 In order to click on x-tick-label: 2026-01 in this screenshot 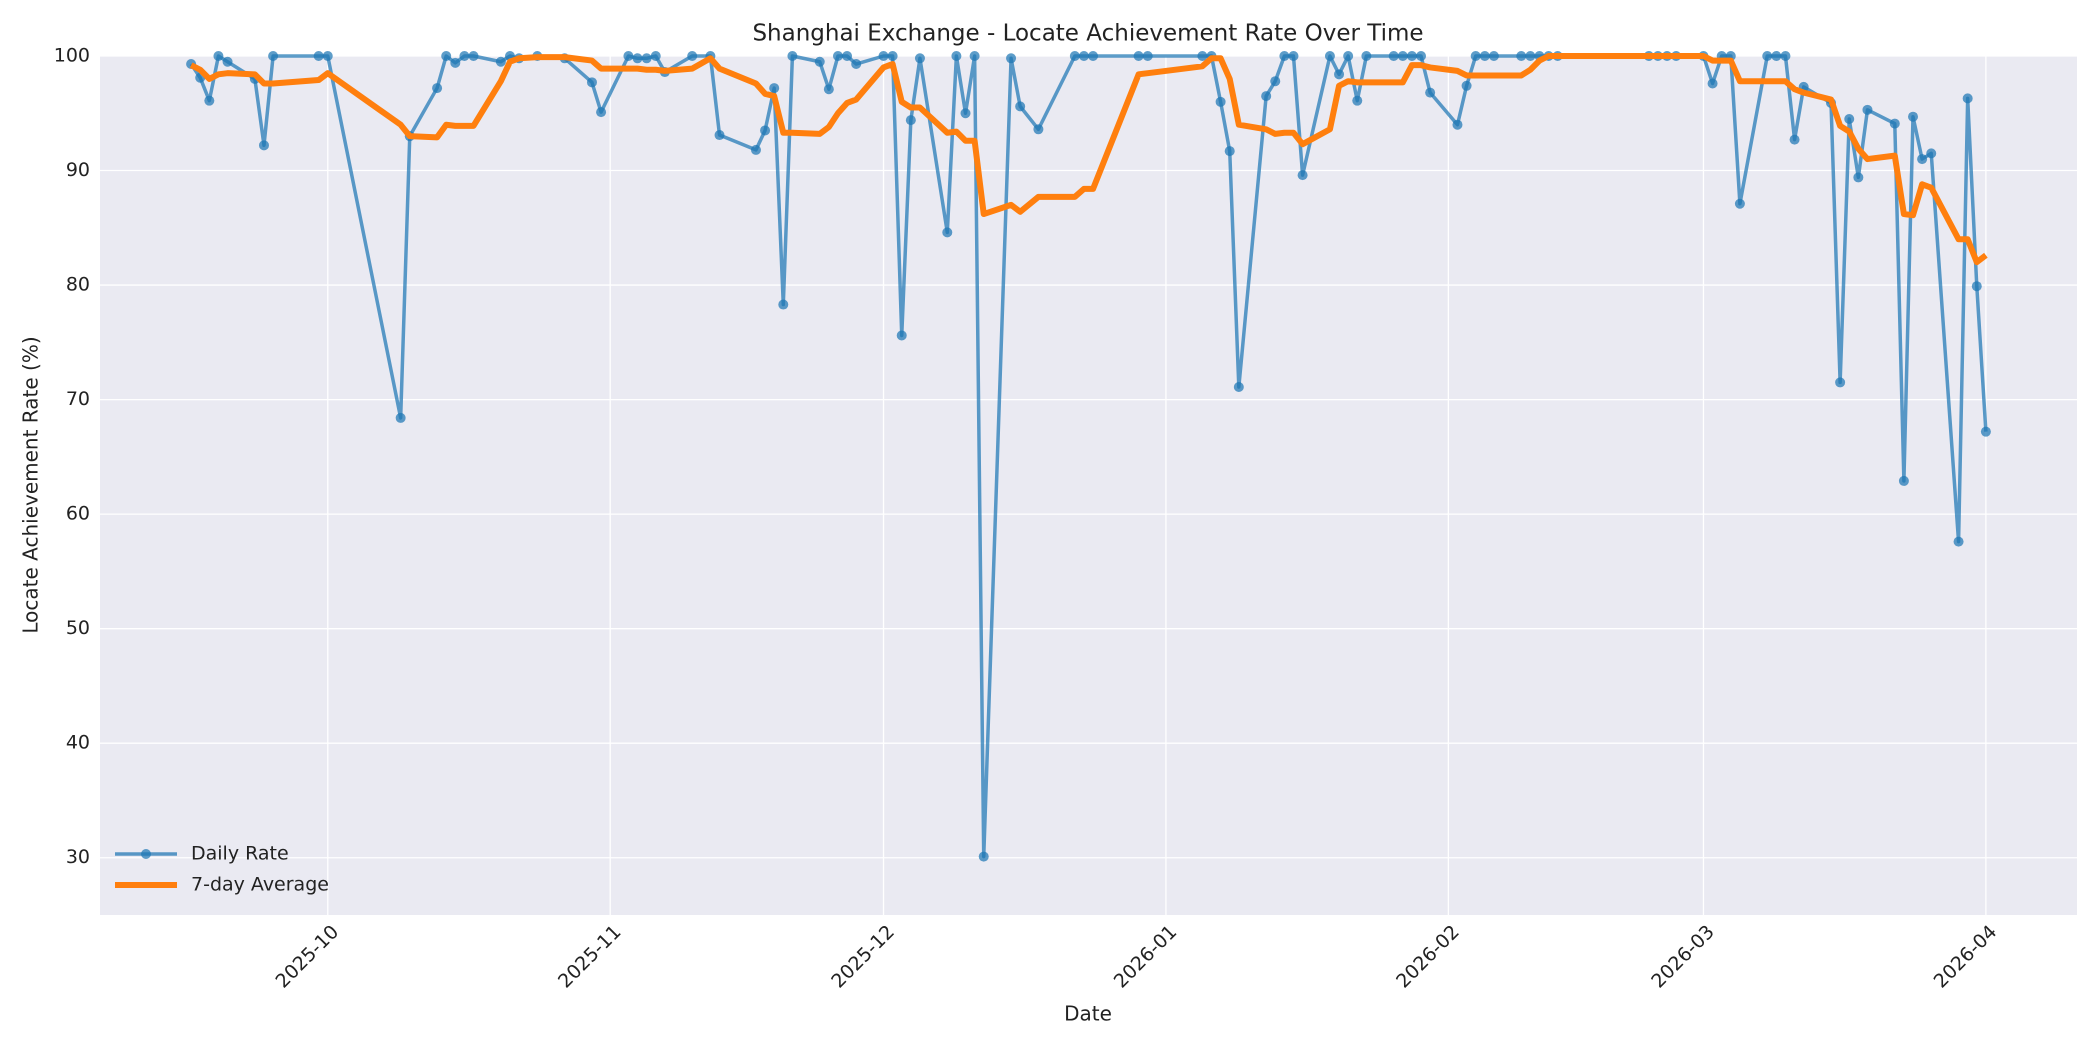, I will do `click(1146, 957)`.